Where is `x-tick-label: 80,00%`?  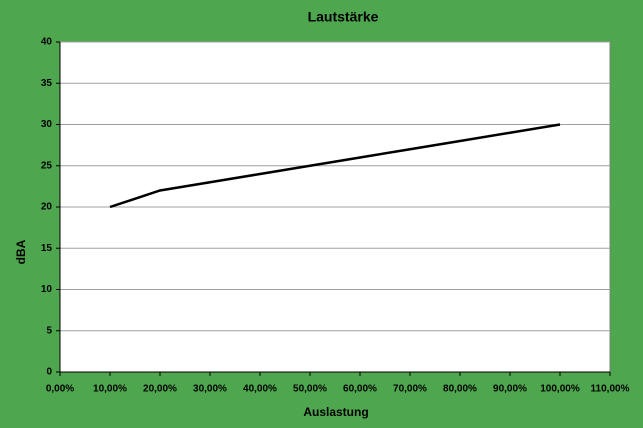 x-tick-label: 80,00% is located at coordinates (460, 389).